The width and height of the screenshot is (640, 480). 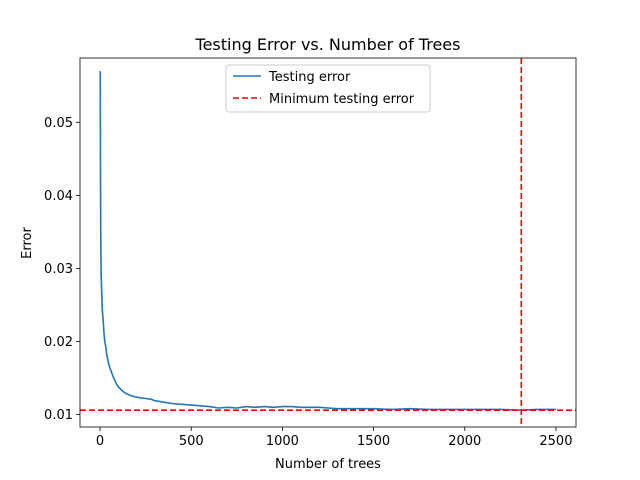 What do you see at coordinates (555, 441) in the screenshot?
I see `x-tick-label: 2500` at bounding box center [555, 441].